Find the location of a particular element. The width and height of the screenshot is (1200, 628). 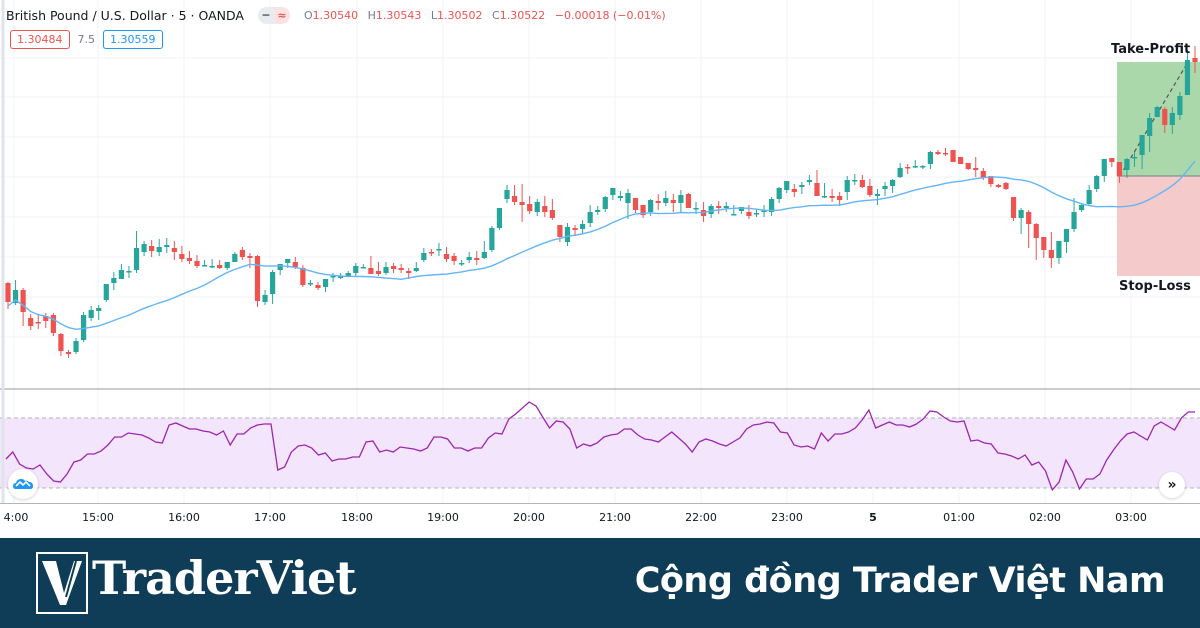

double-chevron-right-icon: » is located at coordinates (1172, 485).